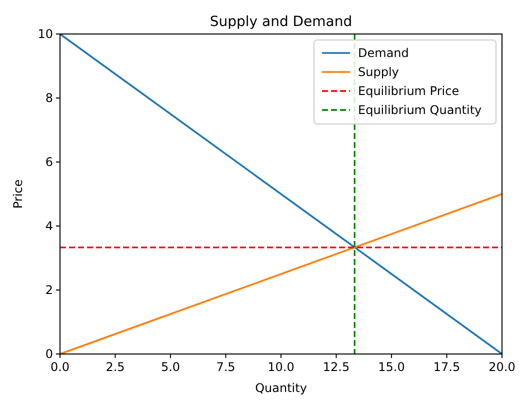  Describe the element at coordinates (446, 367) in the screenshot. I see `x-tick-label: 17.5` at that location.